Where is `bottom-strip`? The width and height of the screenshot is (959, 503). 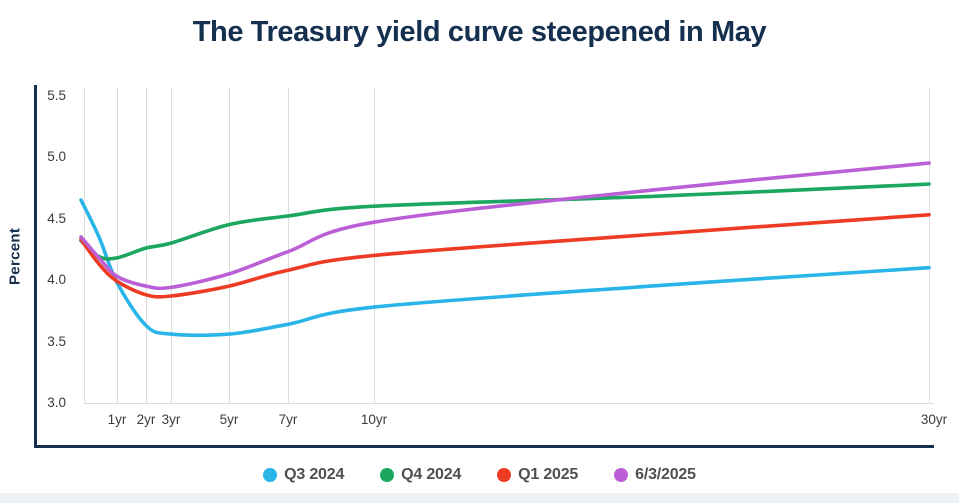 bottom-strip is located at coordinates (479, 498).